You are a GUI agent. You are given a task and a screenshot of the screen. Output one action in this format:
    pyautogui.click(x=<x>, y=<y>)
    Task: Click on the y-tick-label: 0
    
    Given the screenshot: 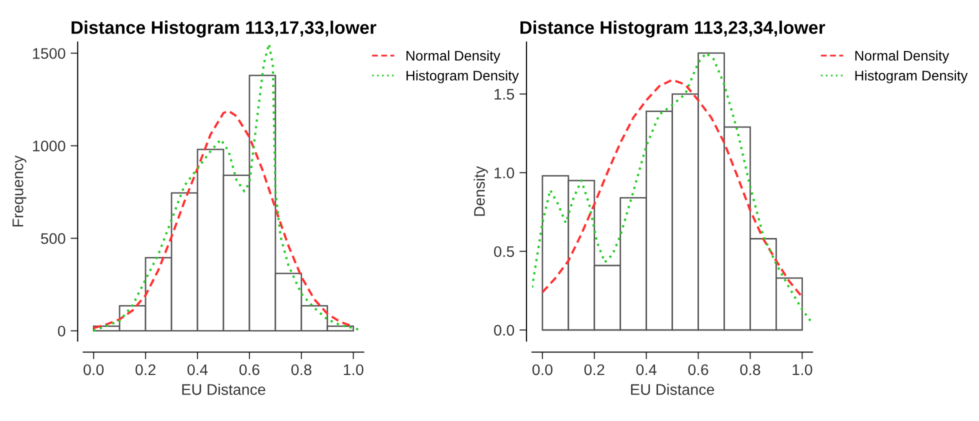 What is the action you would take?
    pyautogui.click(x=62, y=331)
    